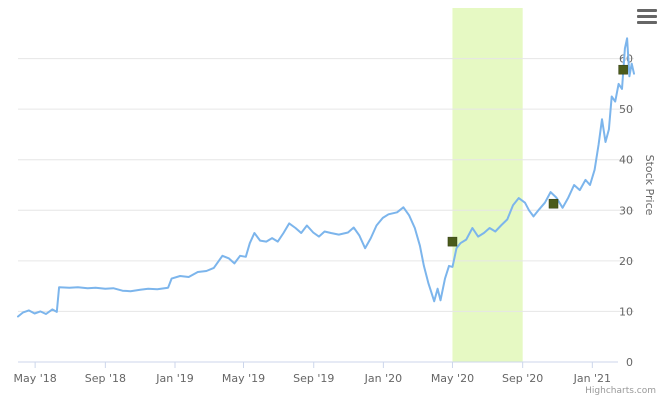 The width and height of the screenshot is (660, 400). I want to click on y-tick-label: 50, so click(626, 109).